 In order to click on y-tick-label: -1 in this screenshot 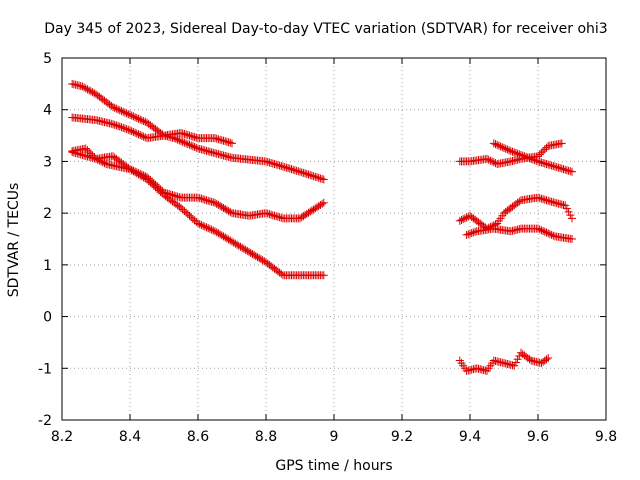, I will do `click(45, 369)`.